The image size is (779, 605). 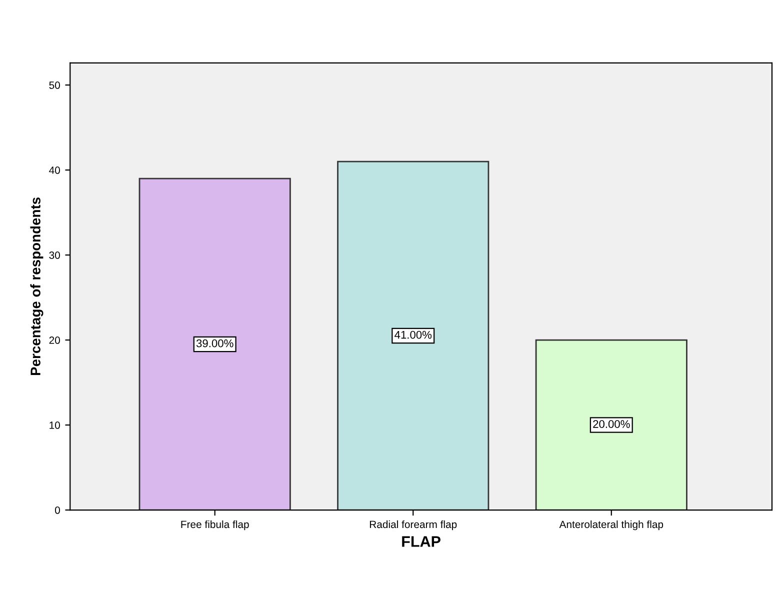 I want to click on data-label: 20.00%, so click(x=611, y=424).